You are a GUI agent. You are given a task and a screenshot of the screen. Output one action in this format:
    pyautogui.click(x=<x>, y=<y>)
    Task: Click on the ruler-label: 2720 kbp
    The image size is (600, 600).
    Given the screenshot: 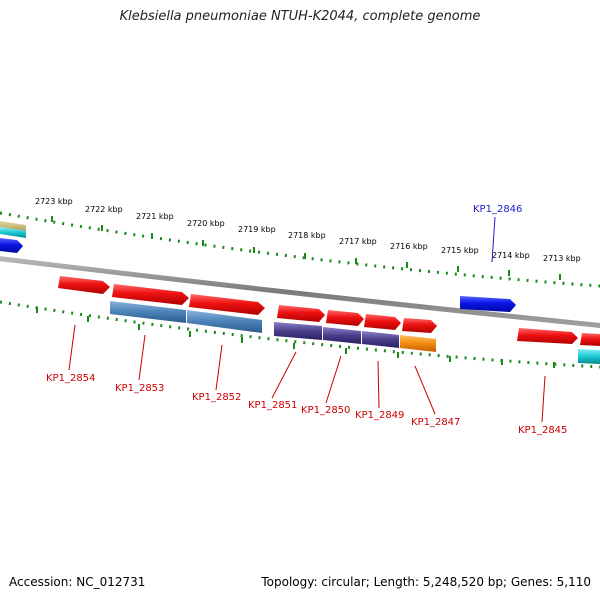 What is the action you would take?
    pyautogui.click(x=206, y=223)
    